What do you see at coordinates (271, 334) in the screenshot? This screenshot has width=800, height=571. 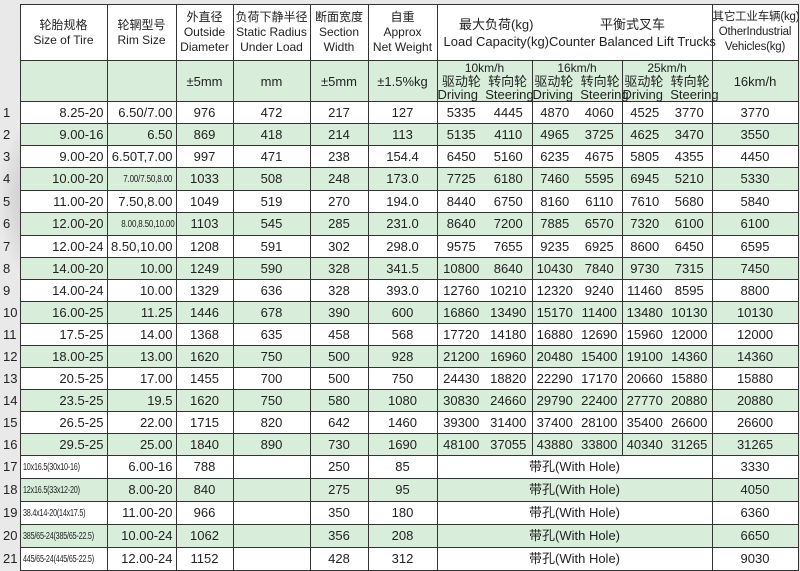 I see `cell-static-radius: 635` at bounding box center [271, 334].